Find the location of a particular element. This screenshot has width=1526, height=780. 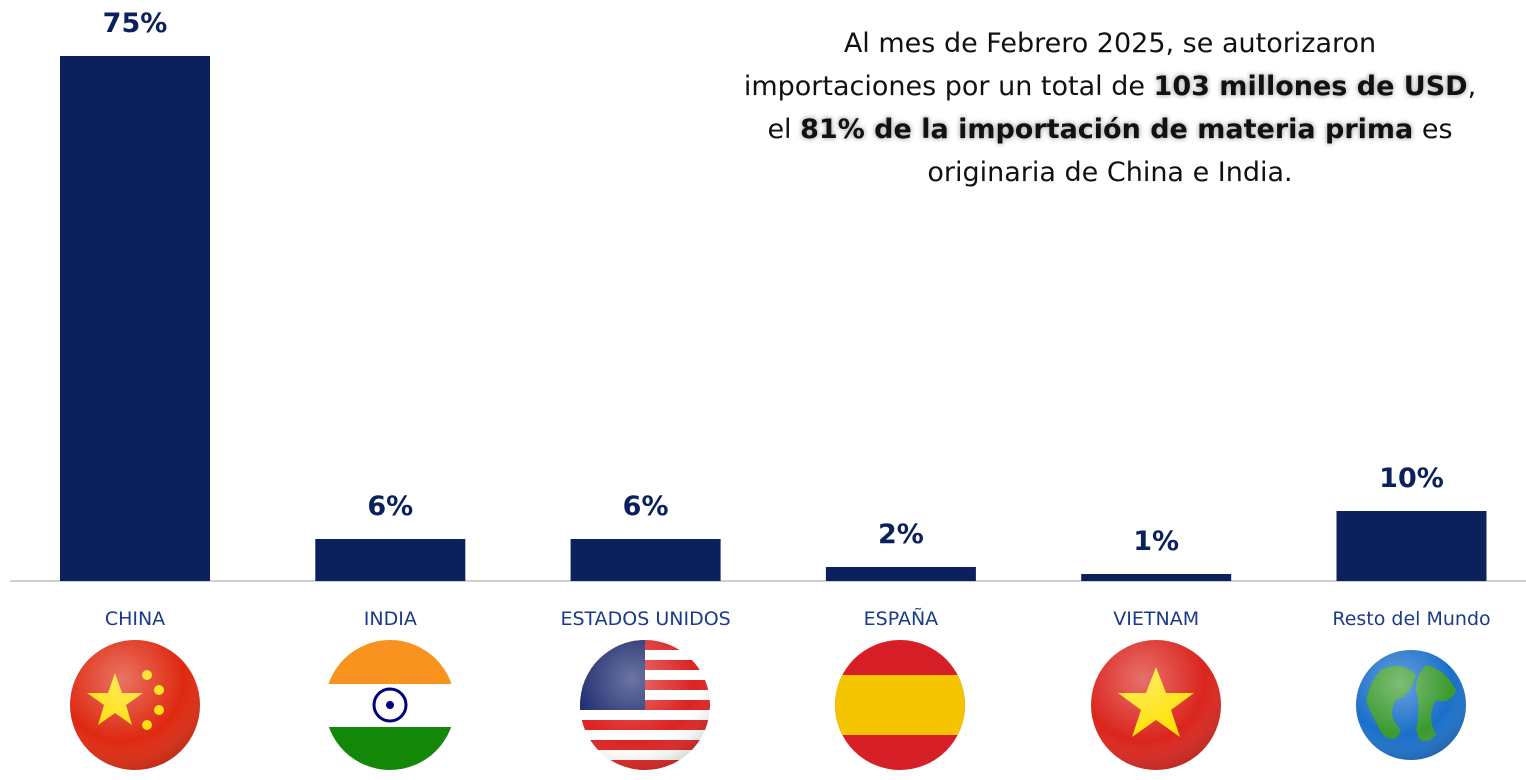

flag-usa is located at coordinates (645, 705).